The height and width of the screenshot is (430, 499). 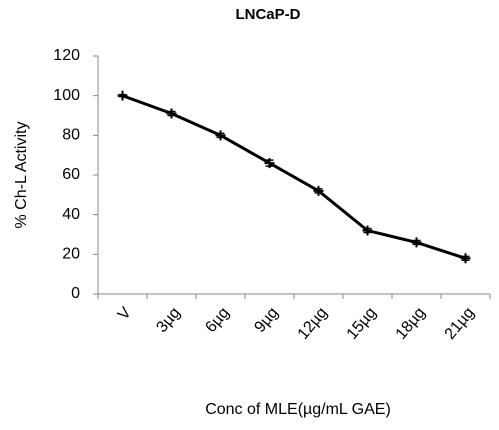 What do you see at coordinates (411, 323) in the screenshot?
I see `x-tick-label: 18µg` at bounding box center [411, 323].